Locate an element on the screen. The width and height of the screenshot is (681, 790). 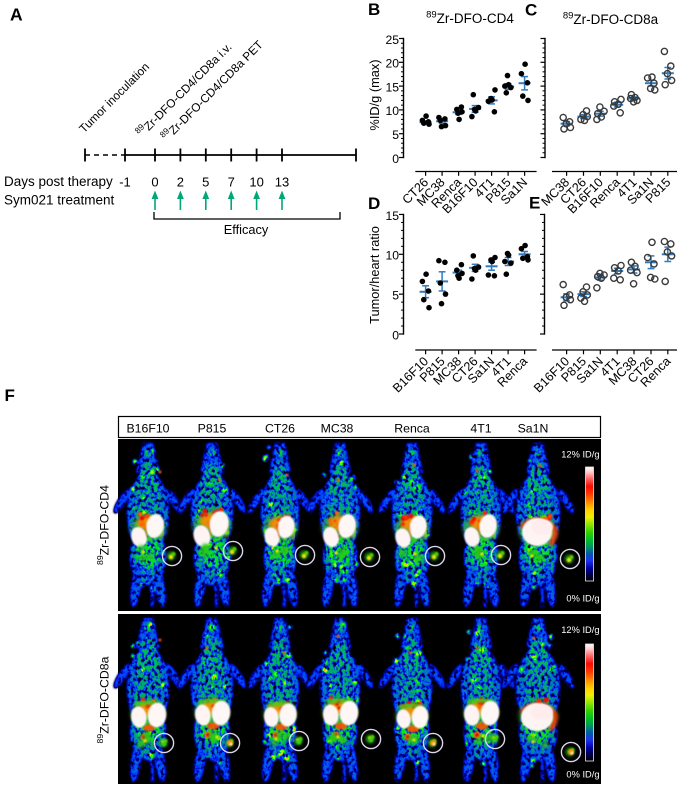
svg-text: Renca is located at coordinates (412, 428).